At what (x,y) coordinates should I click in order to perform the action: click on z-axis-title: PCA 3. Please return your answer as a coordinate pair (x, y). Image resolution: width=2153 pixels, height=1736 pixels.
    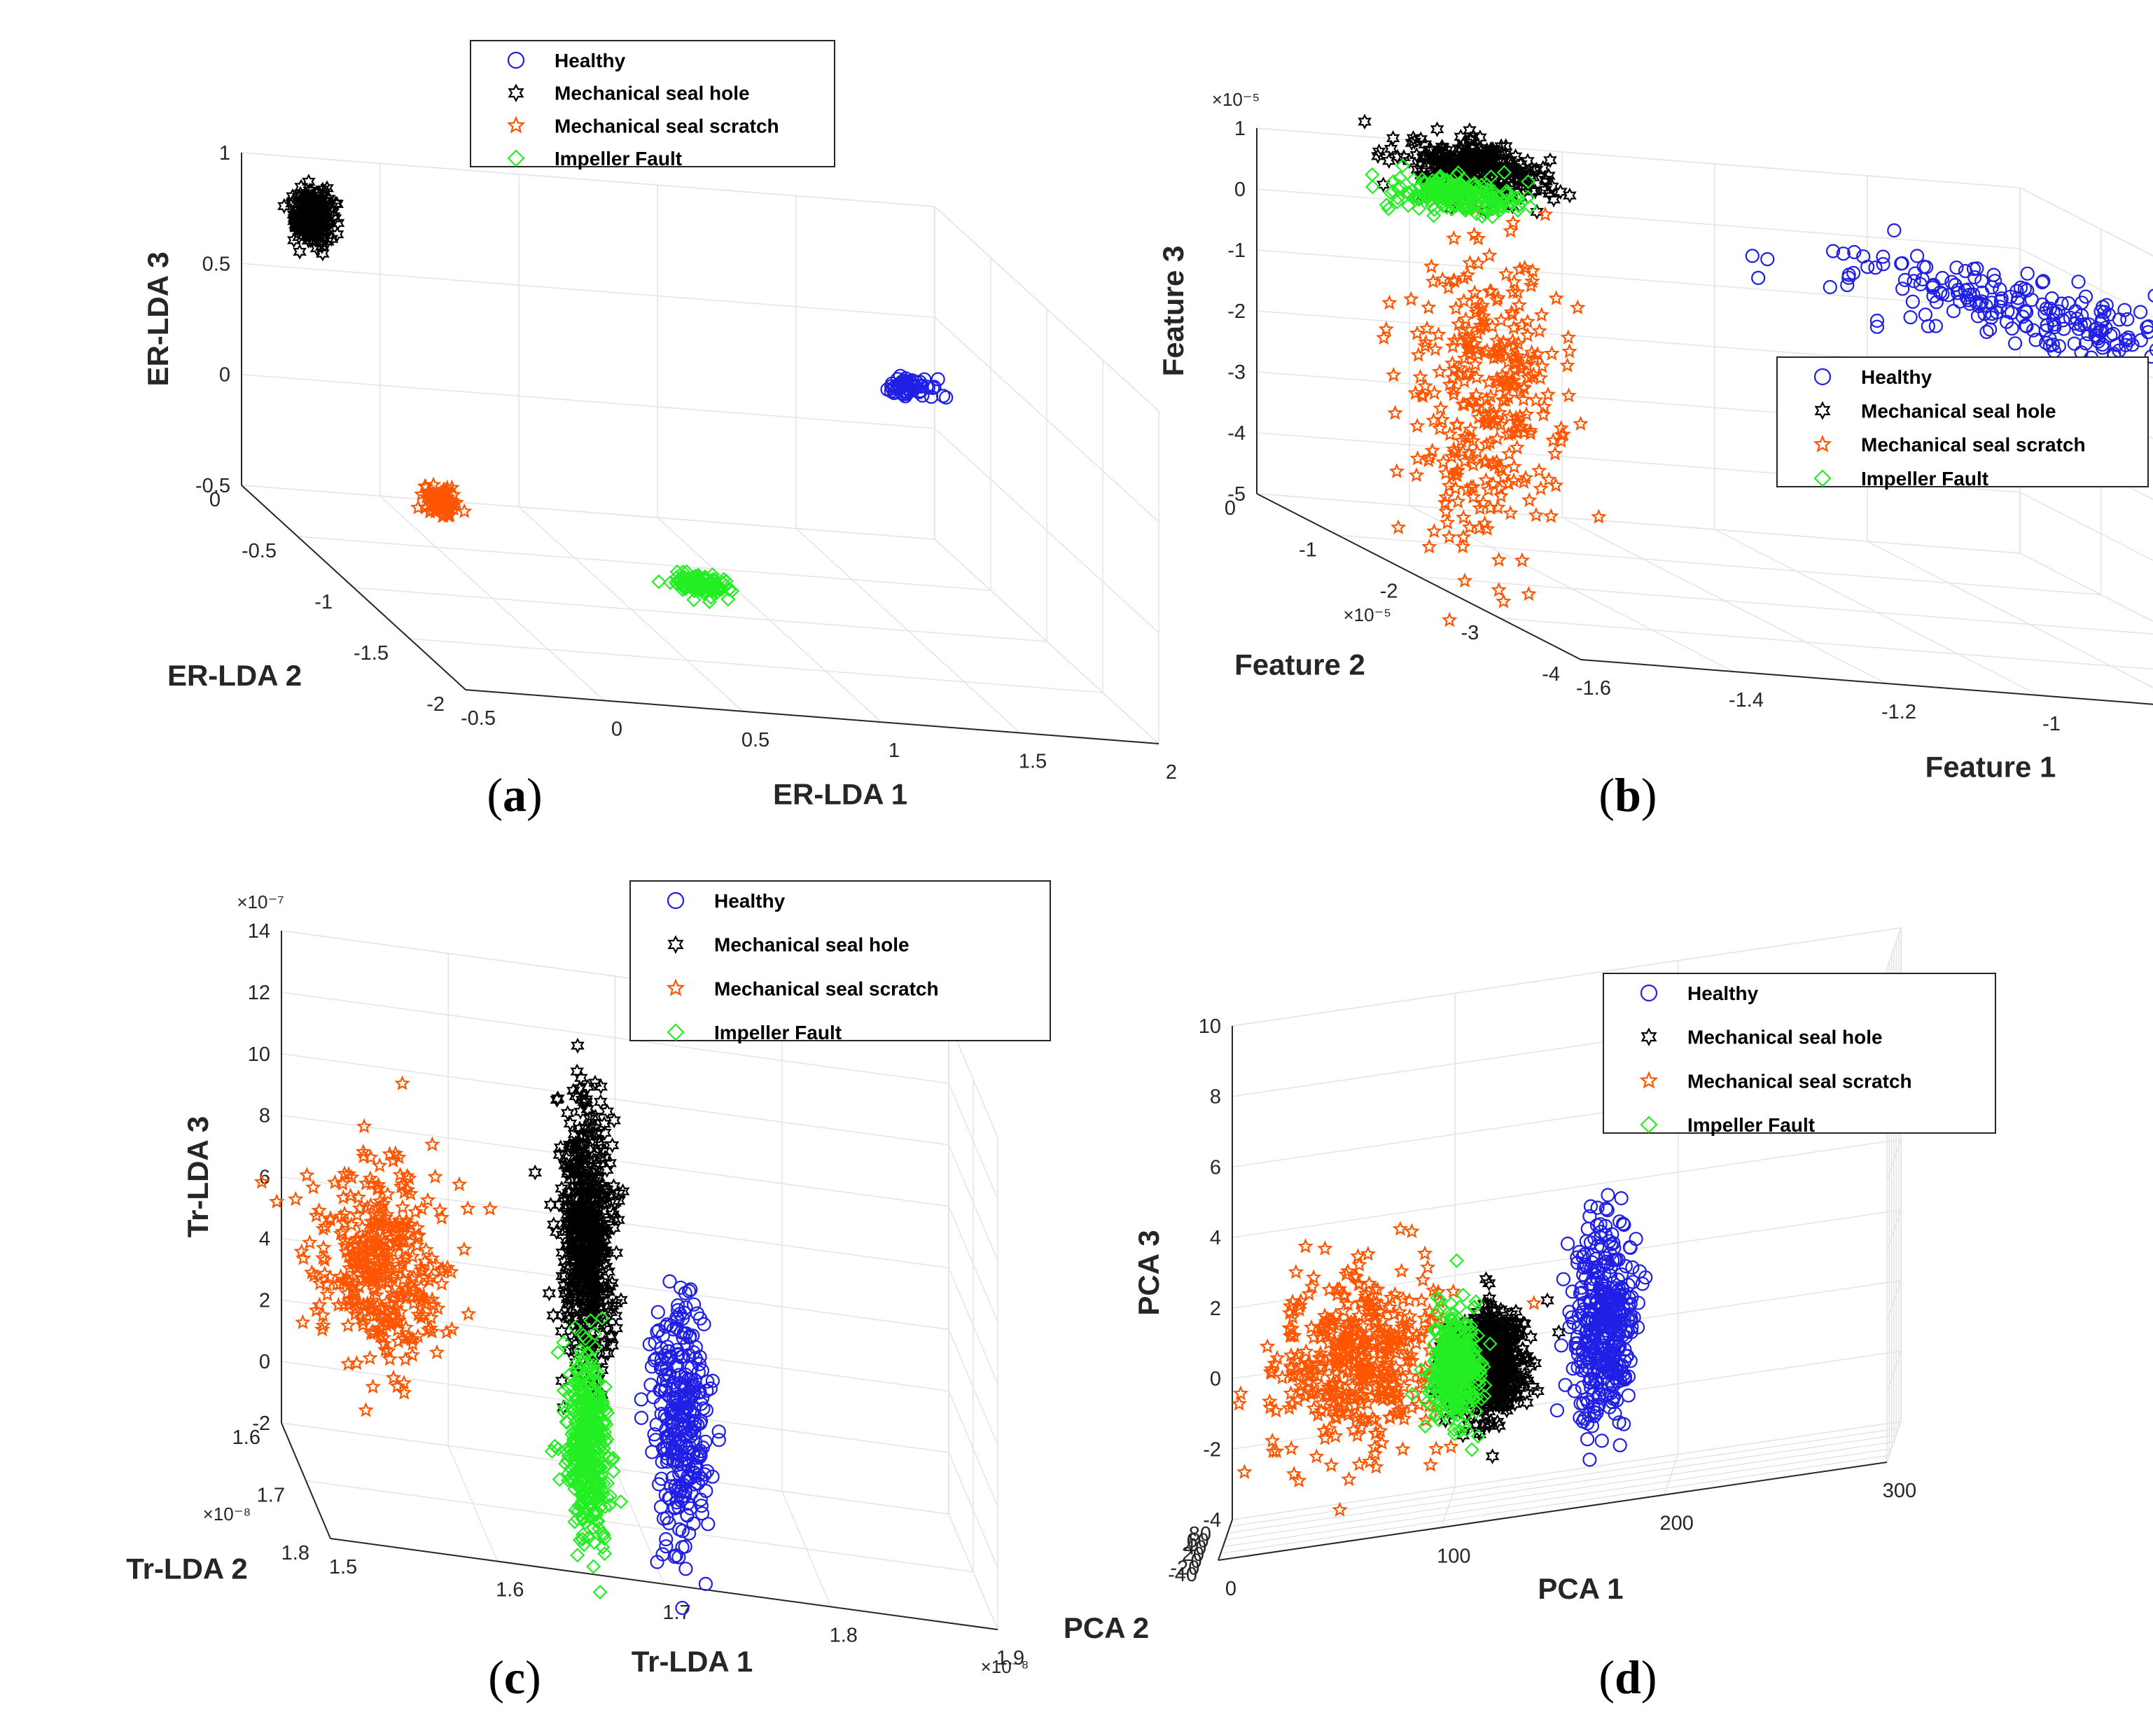
    Looking at the image, I should click on (1148, 1272).